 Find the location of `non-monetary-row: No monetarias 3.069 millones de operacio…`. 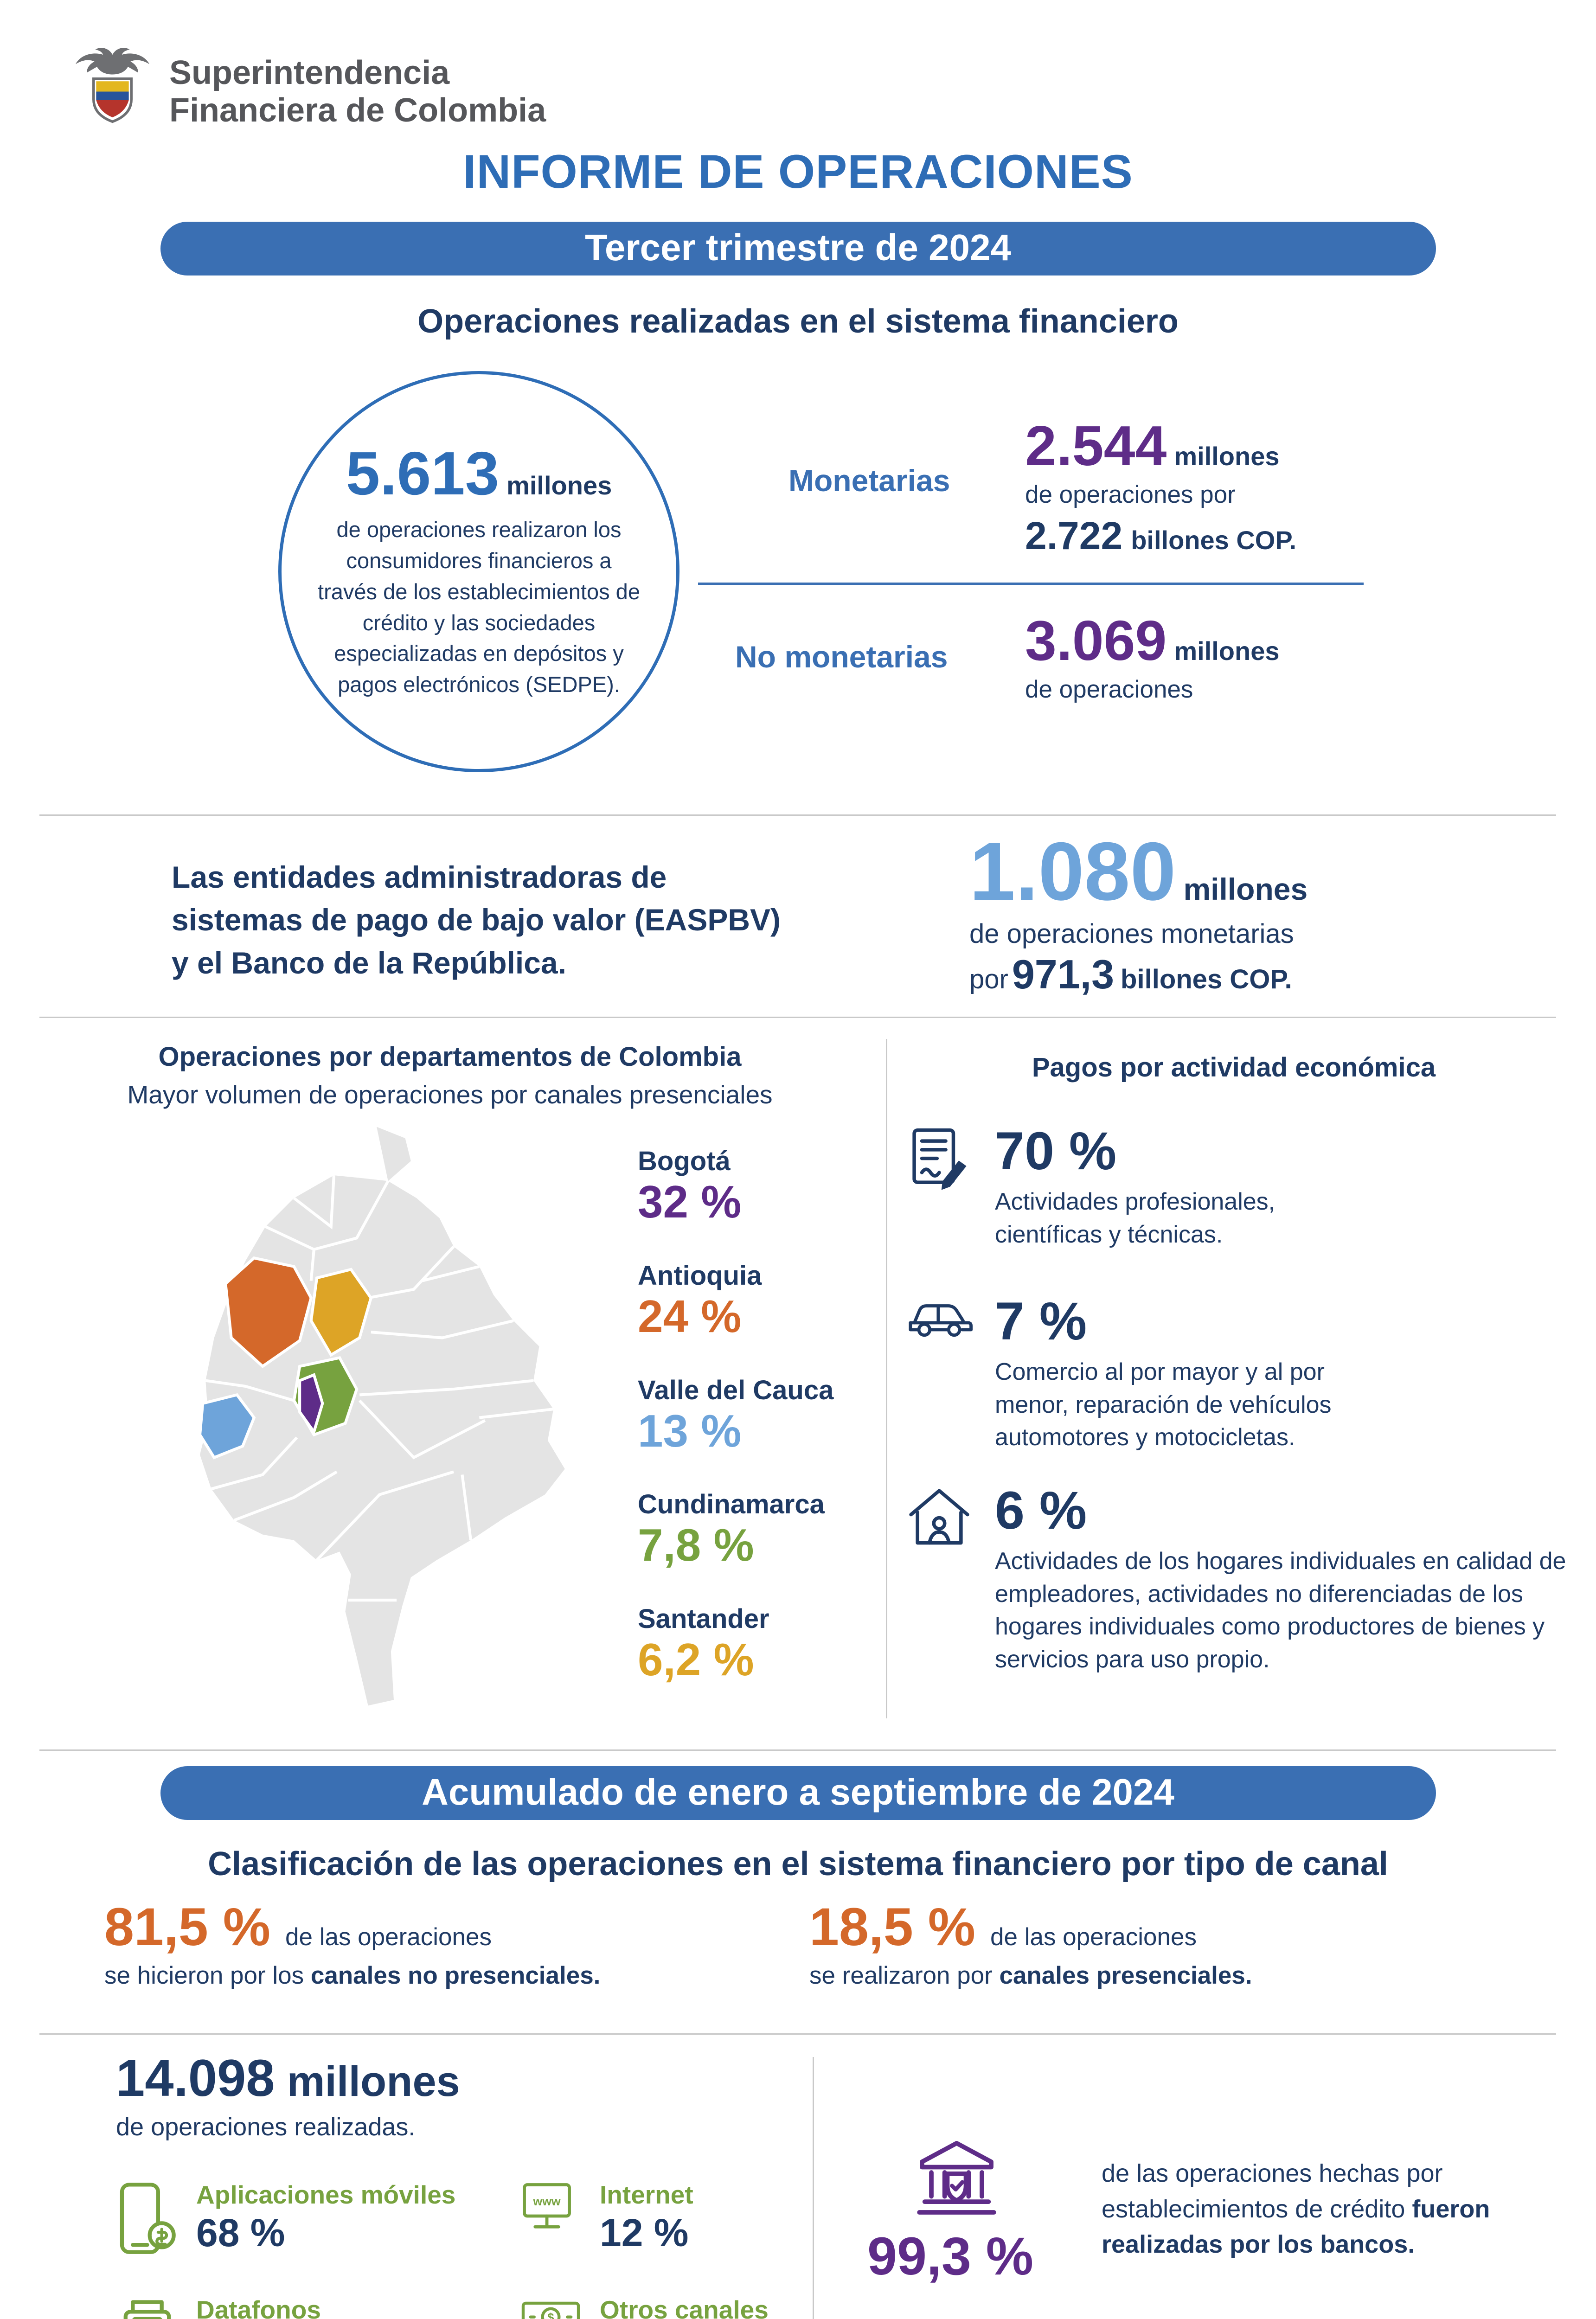

non-monetary-row: No monetarias 3.069 millones de operacio… is located at coordinates (1007, 658).